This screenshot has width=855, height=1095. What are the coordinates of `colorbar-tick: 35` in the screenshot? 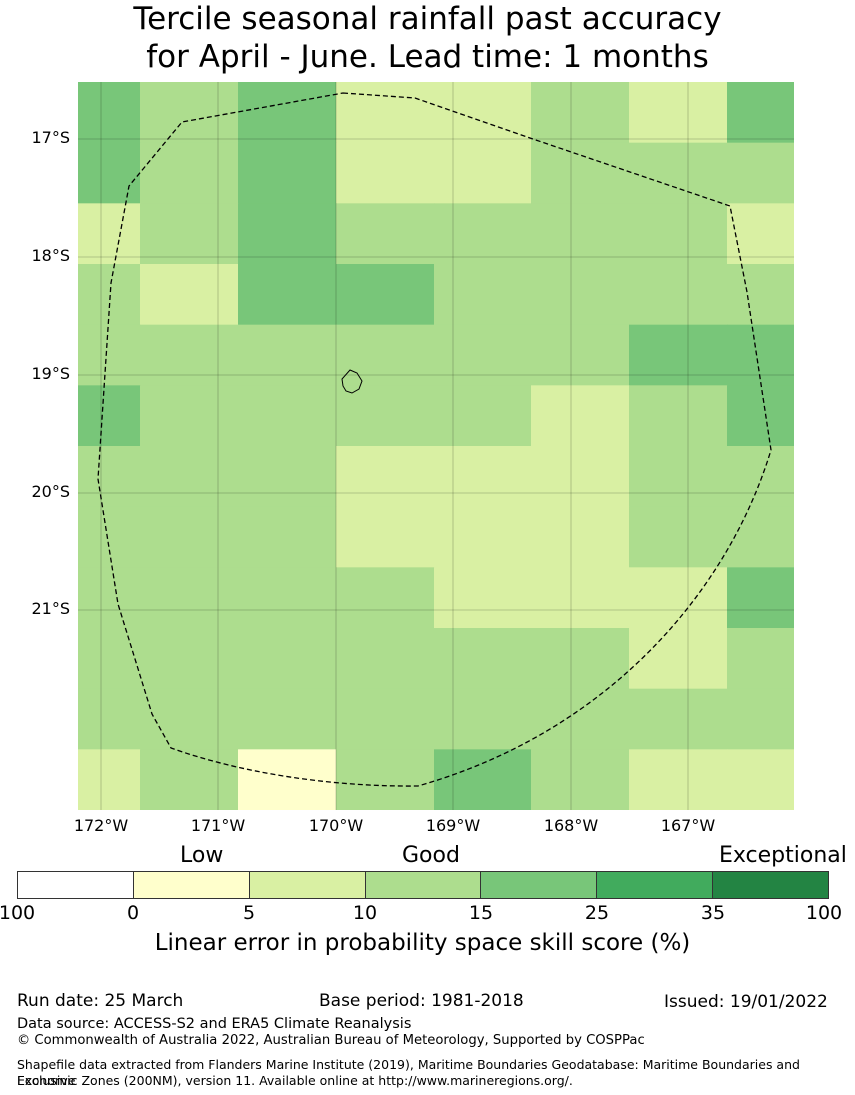 It's located at (713, 913).